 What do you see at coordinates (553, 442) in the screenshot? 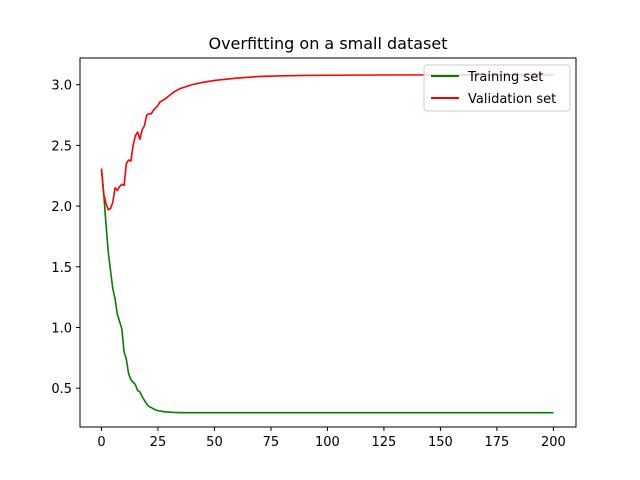
I see `x-tick-label: 200` at bounding box center [553, 442].